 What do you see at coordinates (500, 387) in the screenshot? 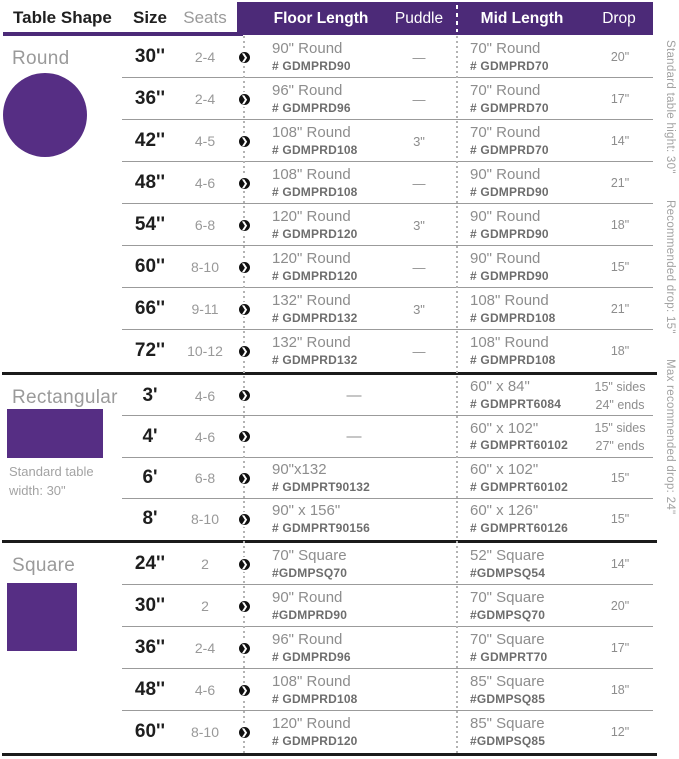
I see `mid-length-value: 60" x 84"` at bounding box center [500, 387].